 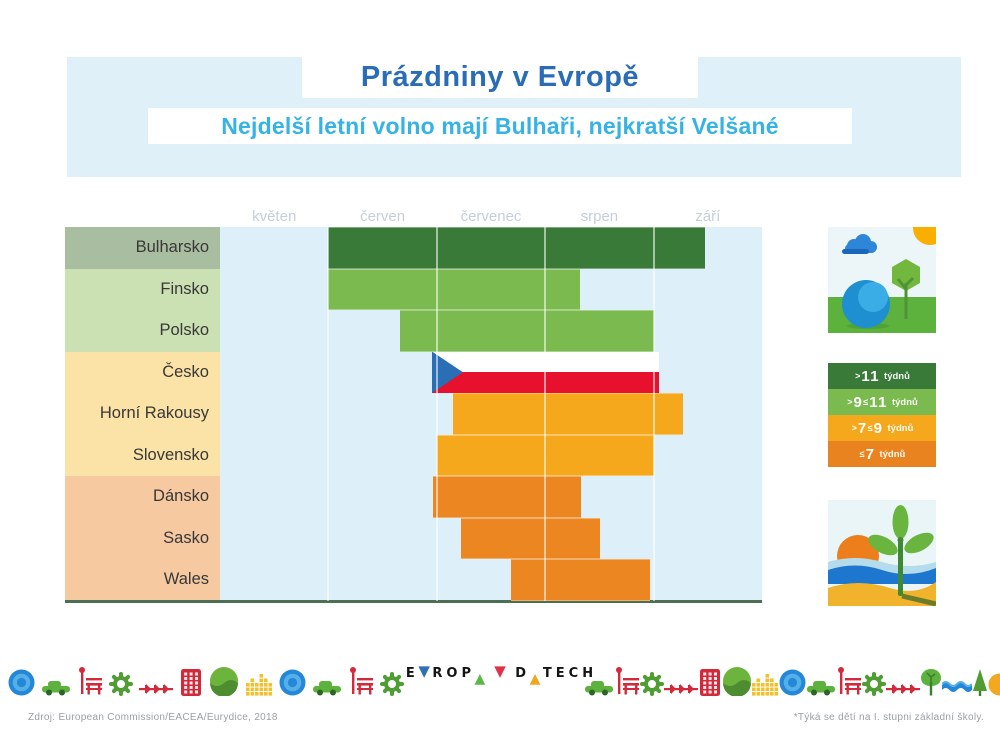 What do you see at coordinates (957, 688) in the screenshot?
I see `waves-icon` at bounding box center [957, 688].